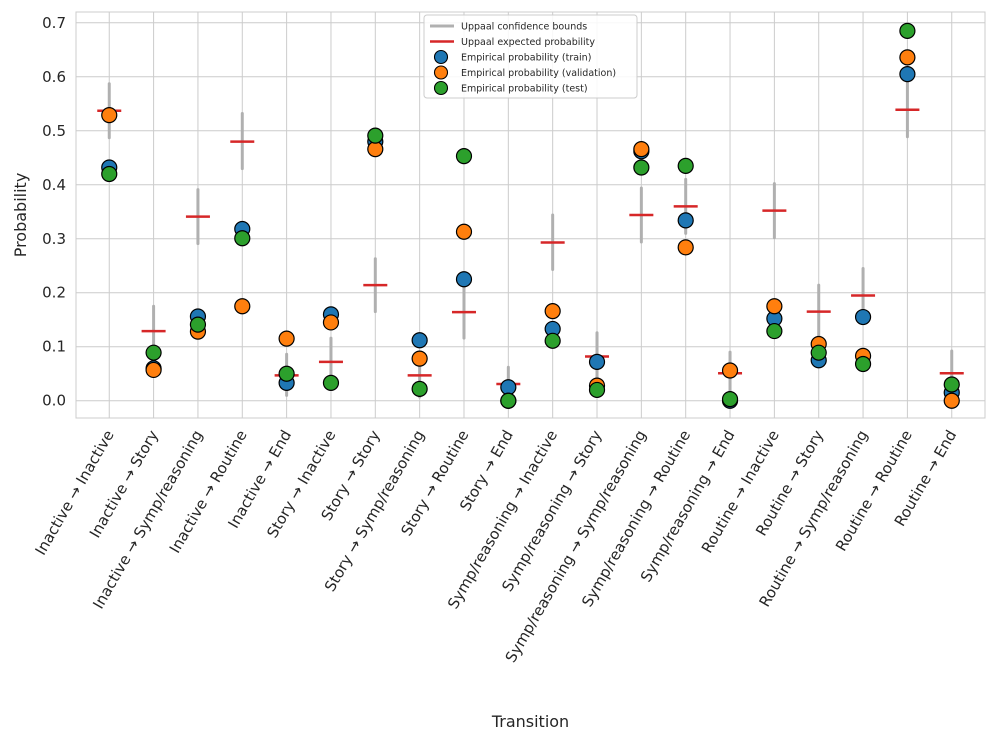 This screenshot has width=997, height=744. What do you see at coordinates (538, 73) in the screenshot?
I see `legend-label: Empirical probability (validation)` at bounding box center [538, 73].